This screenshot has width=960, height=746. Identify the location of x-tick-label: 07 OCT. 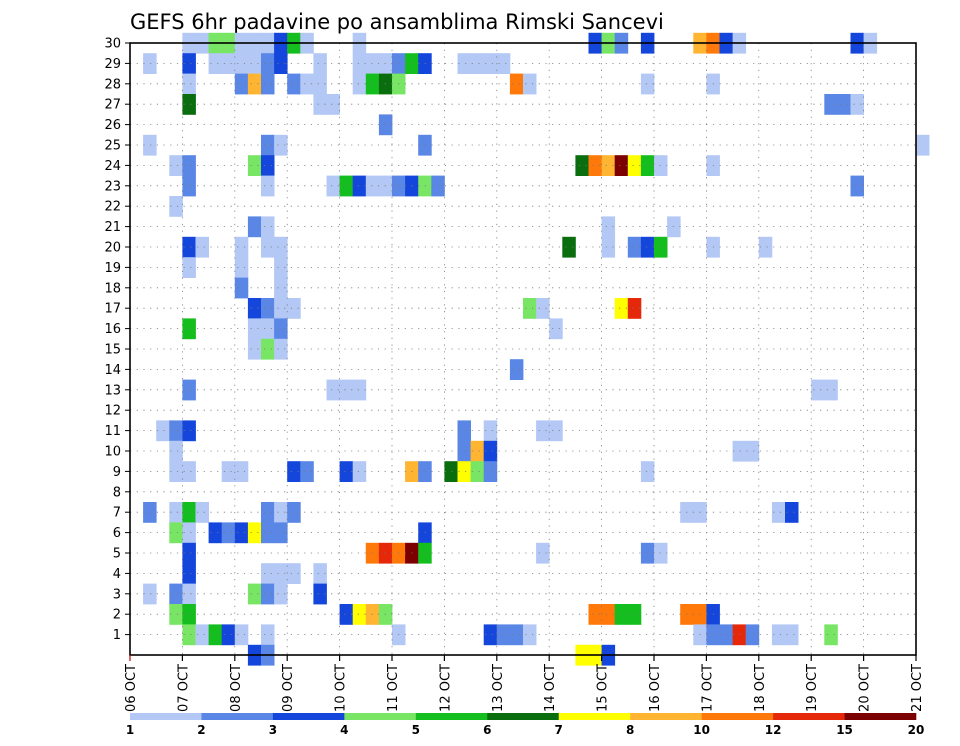
(183, 688).